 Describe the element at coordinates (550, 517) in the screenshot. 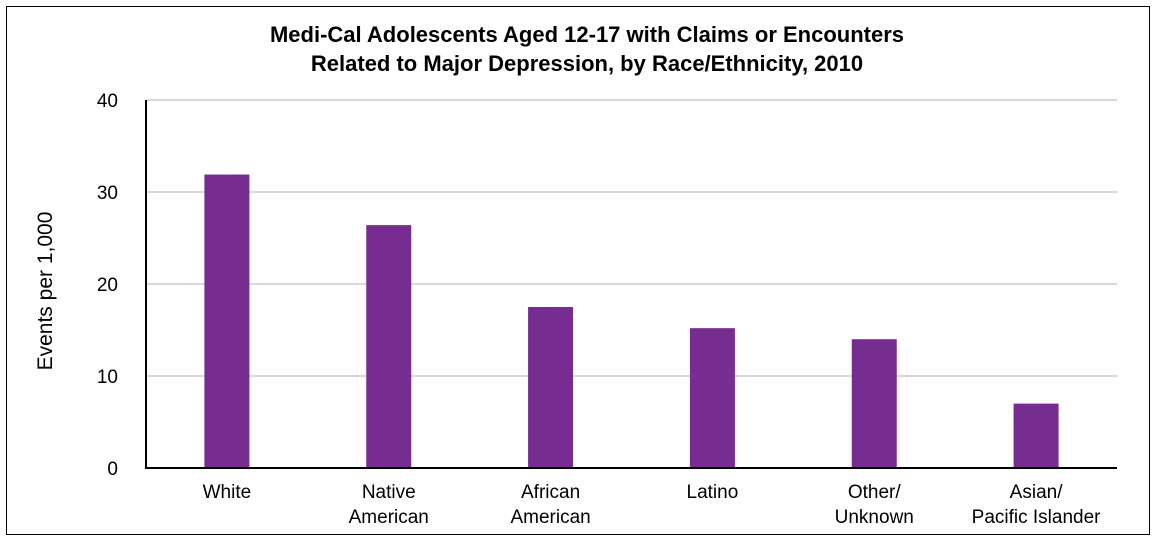

I see `x-category-label-2-line-1: American` at that location.